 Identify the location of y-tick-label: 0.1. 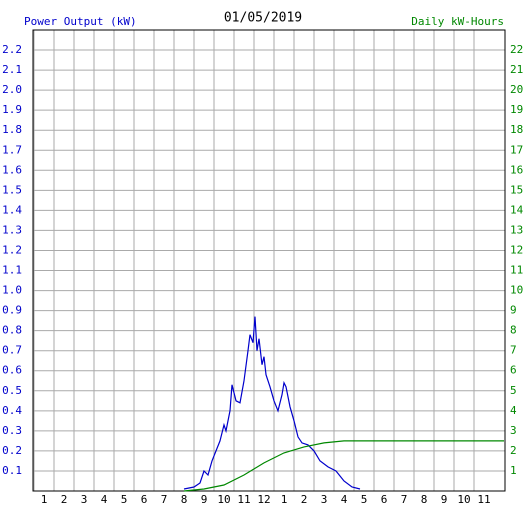
(12, 470).